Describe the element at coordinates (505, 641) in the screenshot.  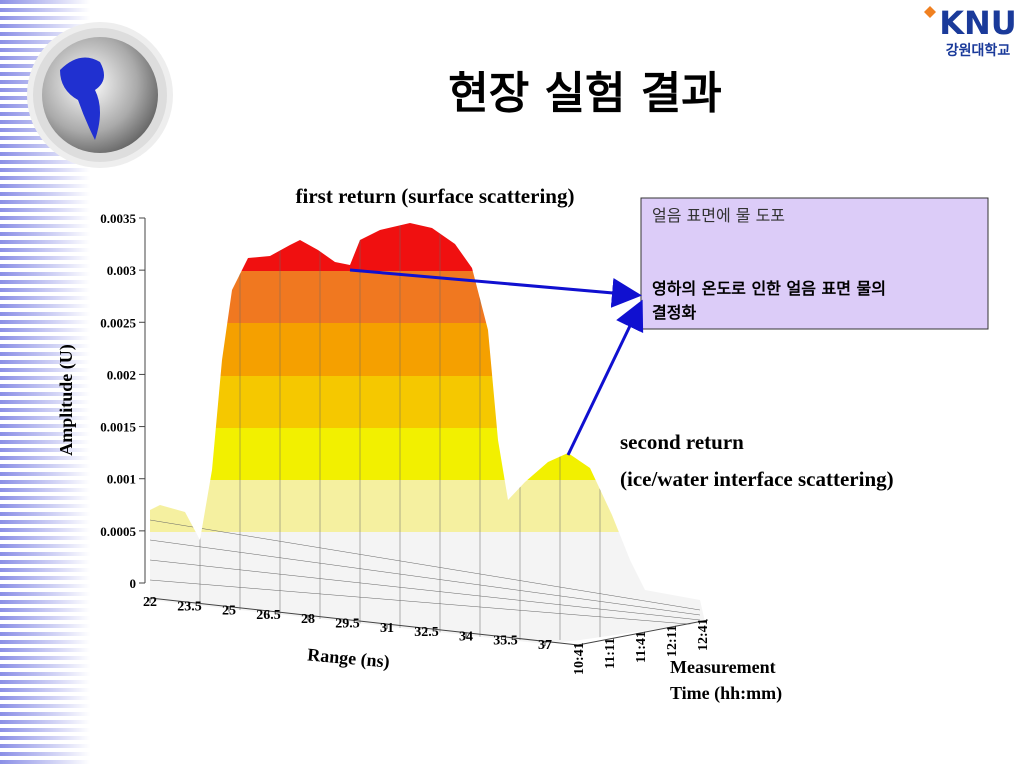
I see `x-tick-label: 35.5` at that location.